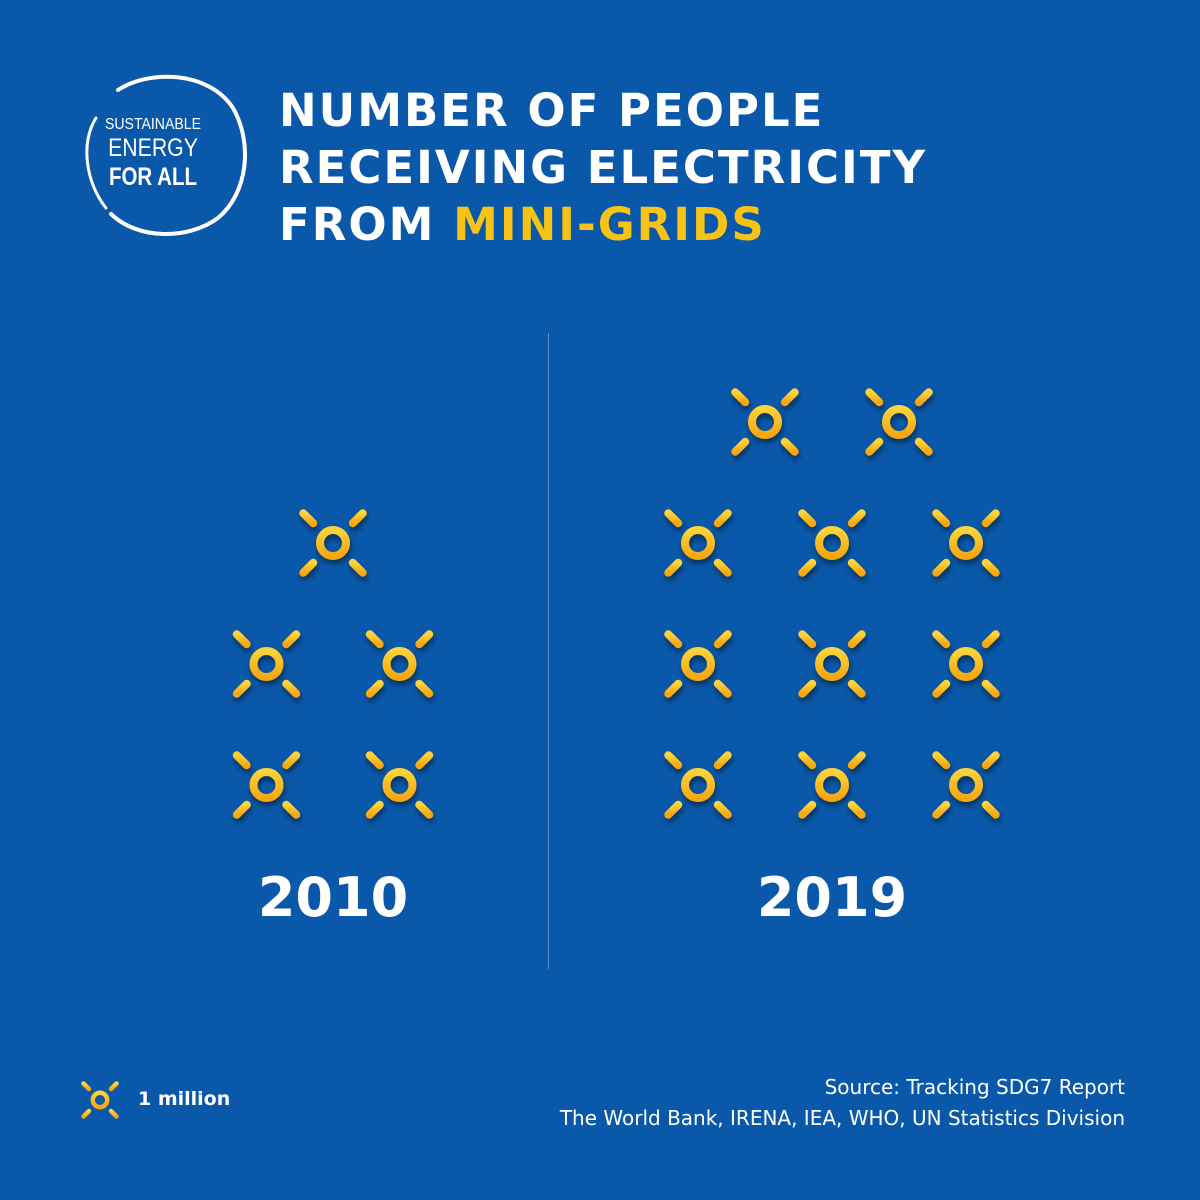 The image size is (1200, 1200). What do you see at coordinates (100, 1100) in the screenshot?
I see `legend-sun-icon` at bounding box center [100, 1100].